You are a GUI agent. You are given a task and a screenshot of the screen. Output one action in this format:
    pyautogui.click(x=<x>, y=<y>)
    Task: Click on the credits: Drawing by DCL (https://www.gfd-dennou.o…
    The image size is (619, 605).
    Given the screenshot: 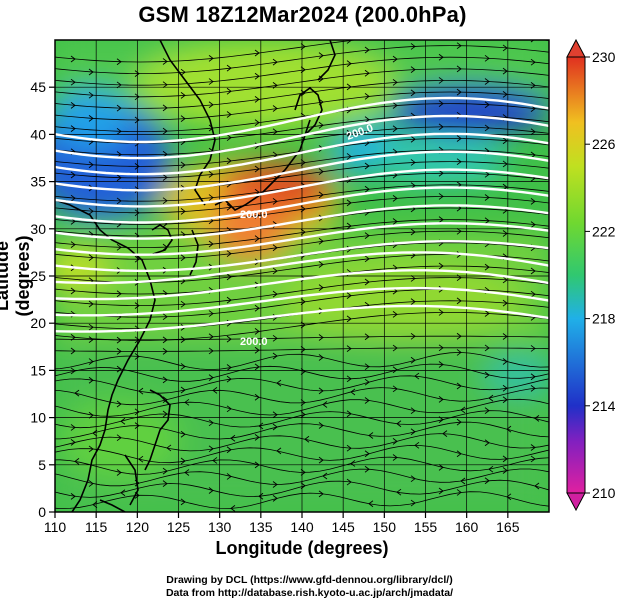 What is the action you would take?
    pyautogui.click(x=309, y=587)
    